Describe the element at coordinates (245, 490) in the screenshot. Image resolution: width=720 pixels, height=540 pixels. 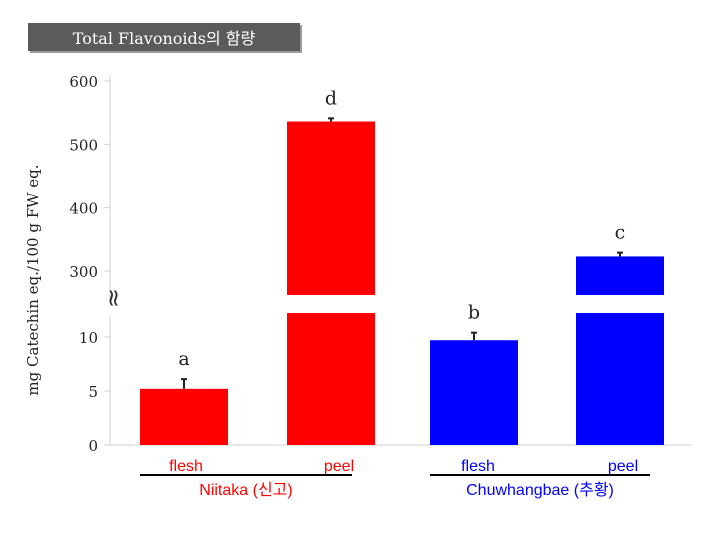
I see `group-label: Niitaka (신고)` at that location.